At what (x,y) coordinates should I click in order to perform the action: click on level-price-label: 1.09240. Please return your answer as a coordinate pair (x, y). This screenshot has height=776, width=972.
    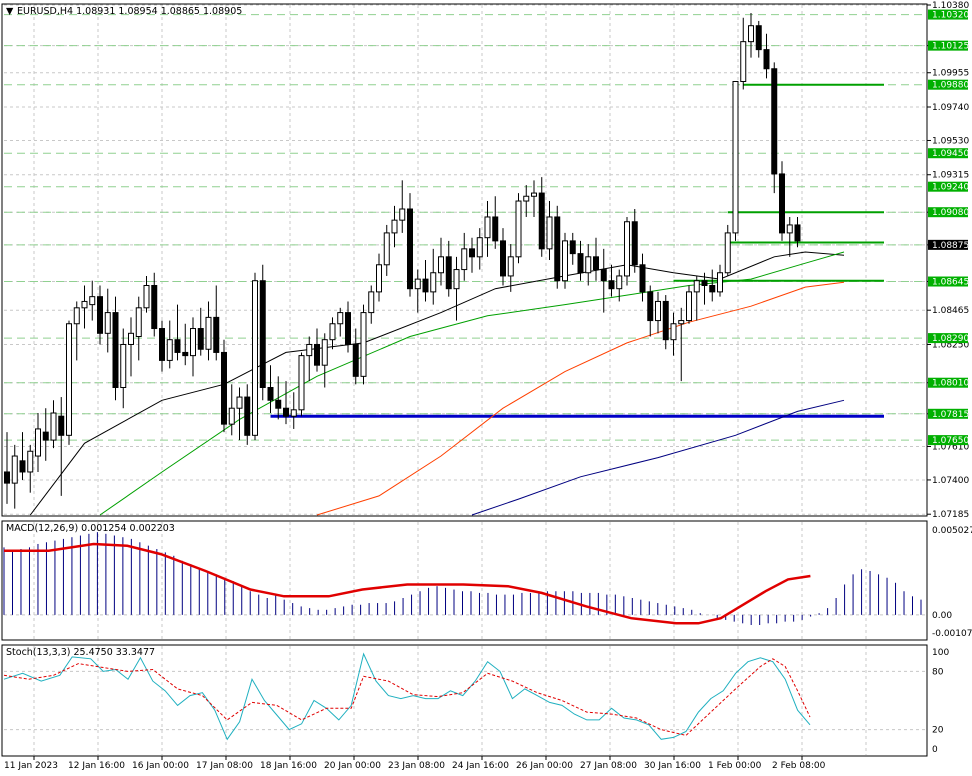
    Looking at the image, I should click on (950, 188).